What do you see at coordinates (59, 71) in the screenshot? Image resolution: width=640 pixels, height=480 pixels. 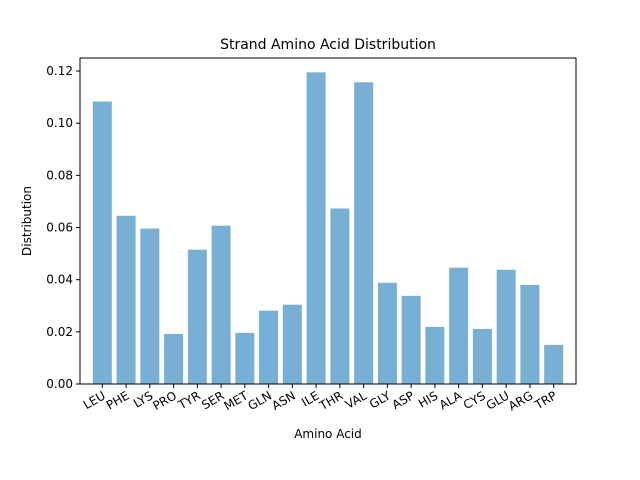 I see `y-tick-label: 0.12` at bounding box center [59, 71].